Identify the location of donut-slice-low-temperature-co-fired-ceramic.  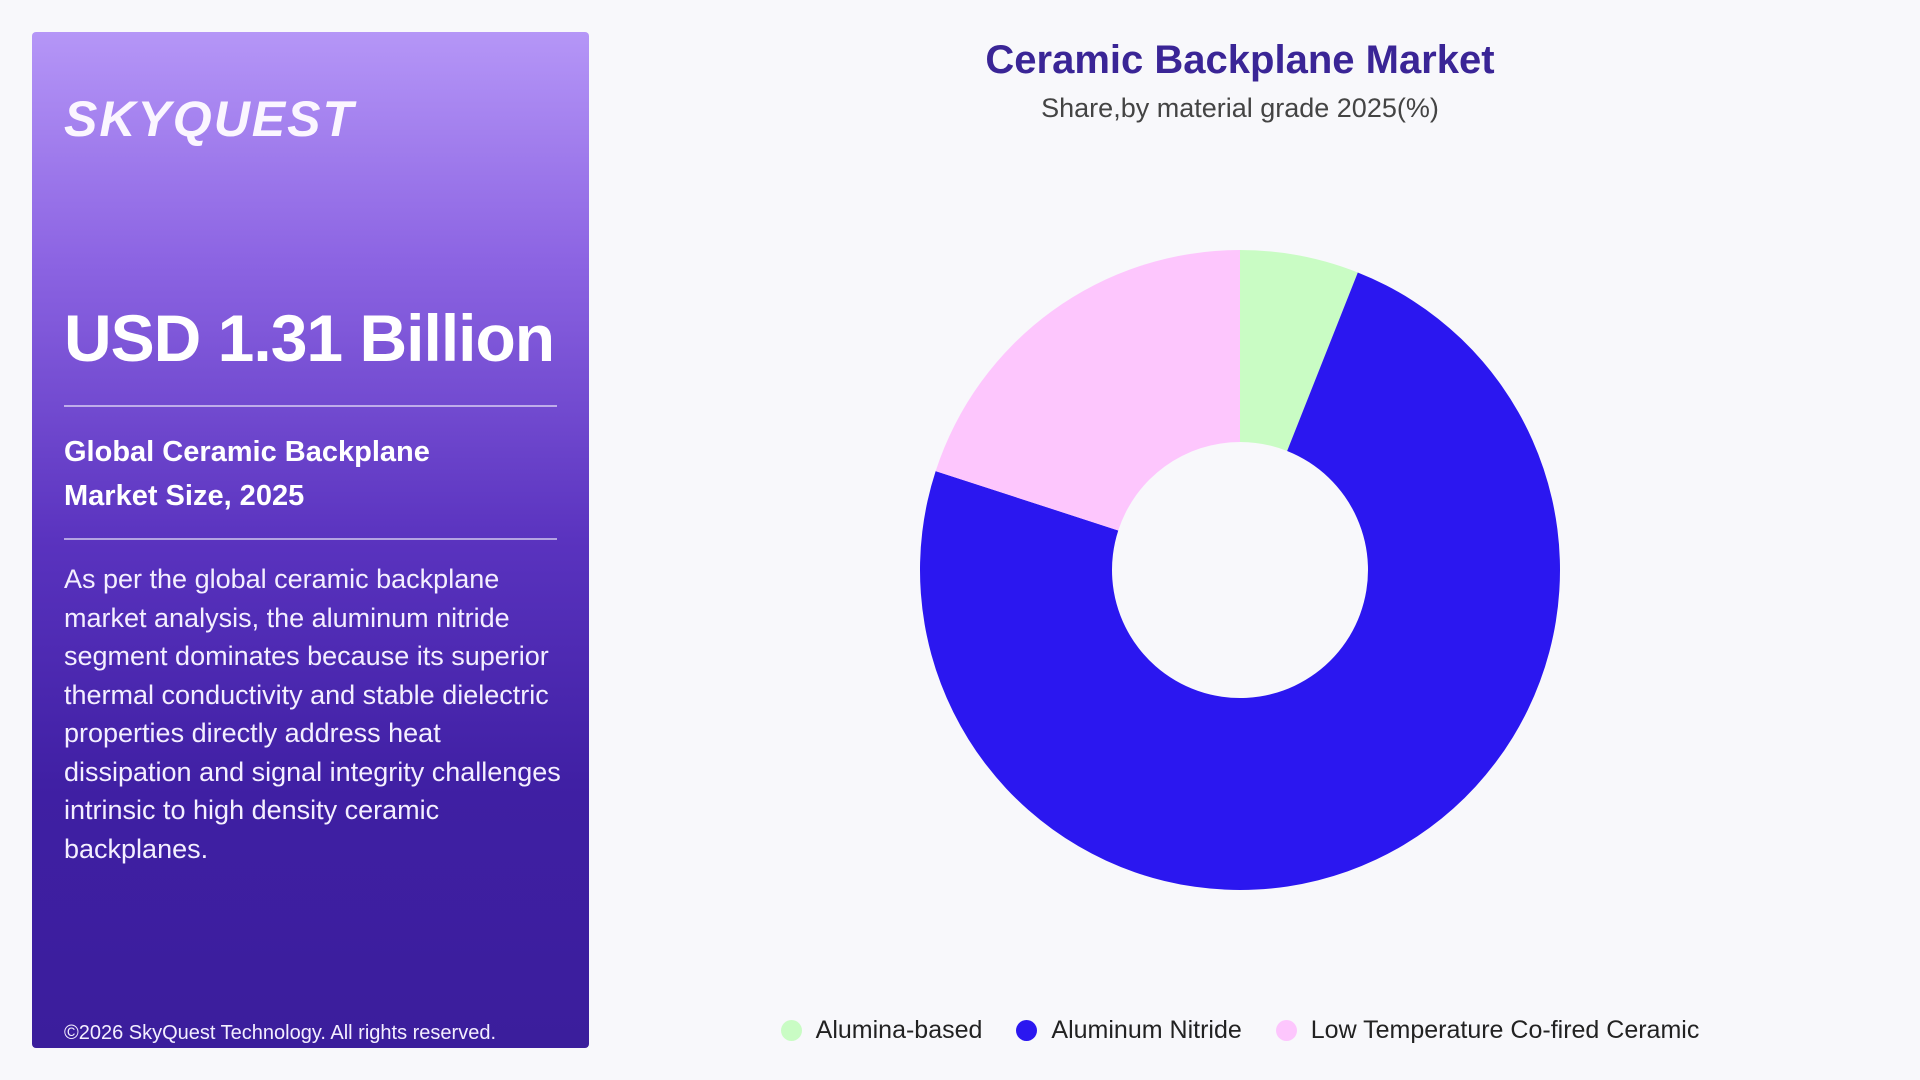
(1087, 390).